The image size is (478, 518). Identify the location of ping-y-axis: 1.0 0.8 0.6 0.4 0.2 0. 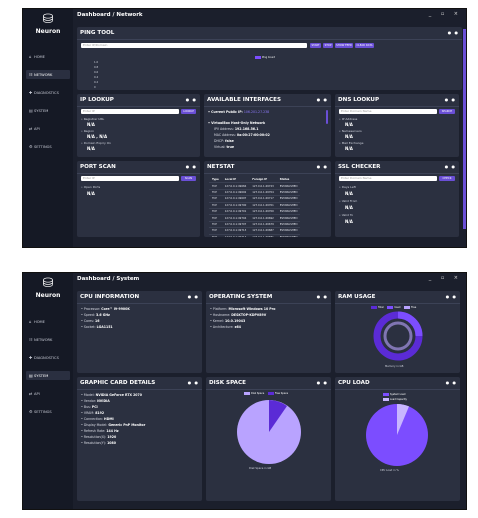
(96, 75).